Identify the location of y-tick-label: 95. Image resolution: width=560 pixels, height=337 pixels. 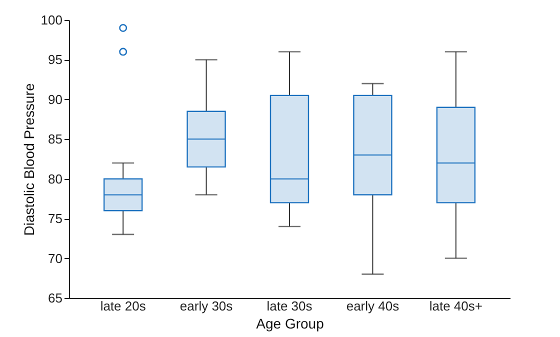
(55, 60).